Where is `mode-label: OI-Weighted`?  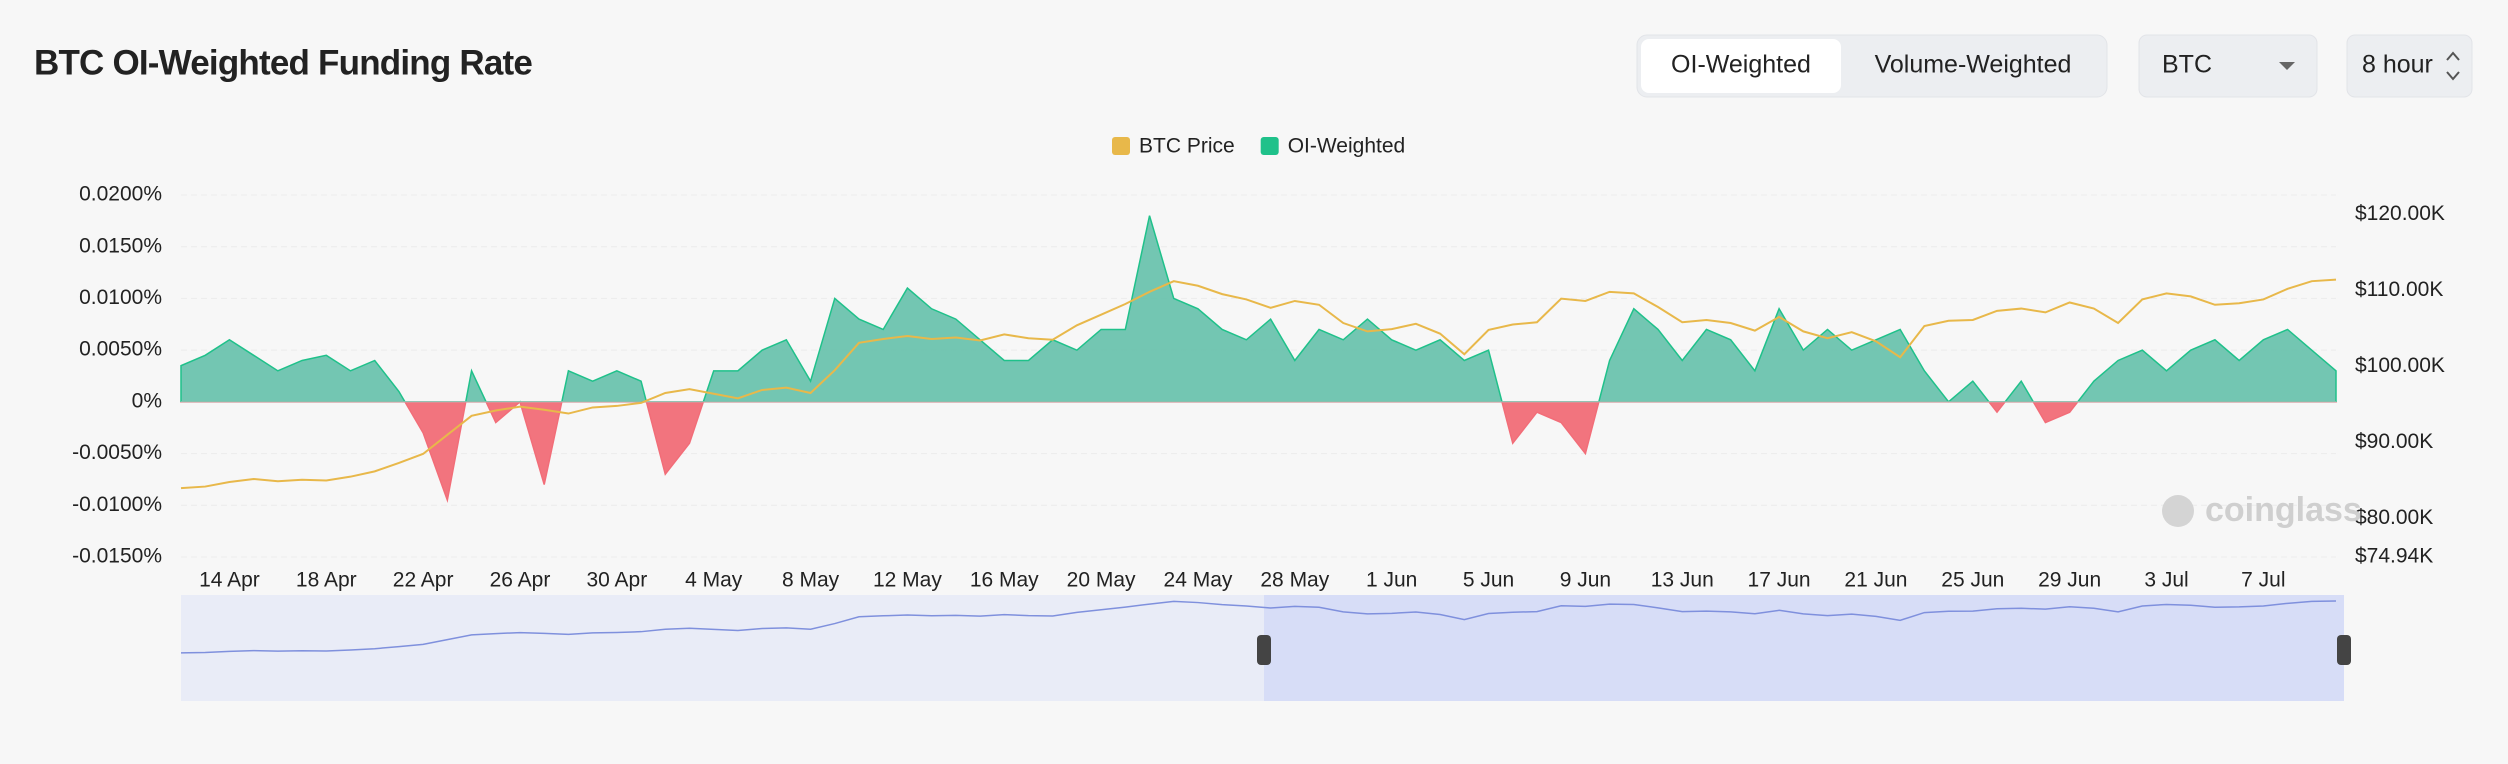 mode-label: OI-Weighted is located at coordinates (1741, 65).